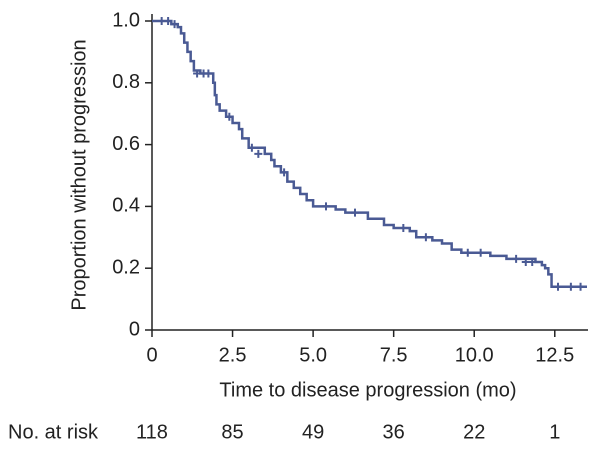  I want to click on risk-label: No. at risk, so click(53, 432).